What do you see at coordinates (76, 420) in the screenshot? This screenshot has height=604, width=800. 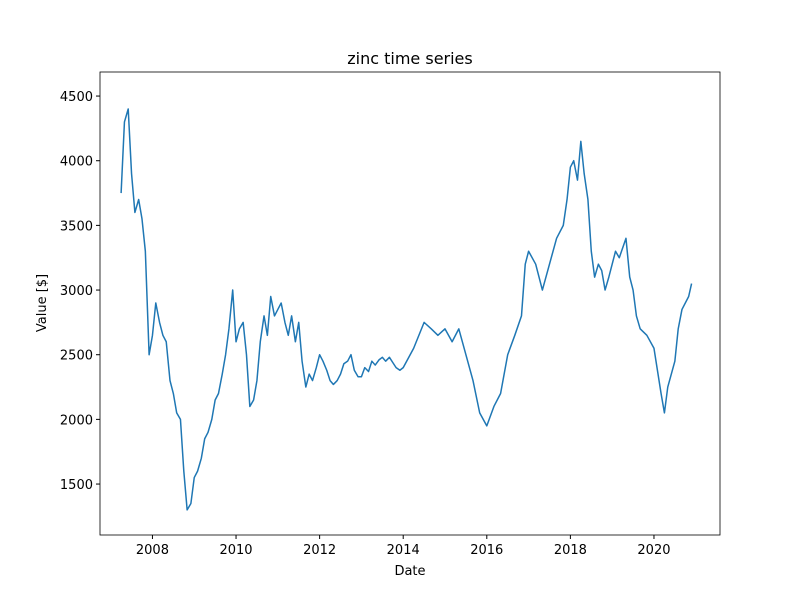 I see `y-tick-label: 2000` at bounding box center [76, 420].